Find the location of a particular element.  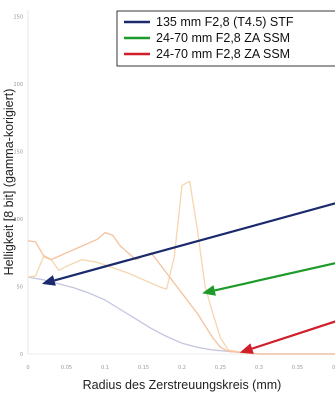

x-tick-labels: 0 0.05 0.1 0.15 0.2 0.25 0.3 0.35 0.4 is located at coordinates (180, 368).